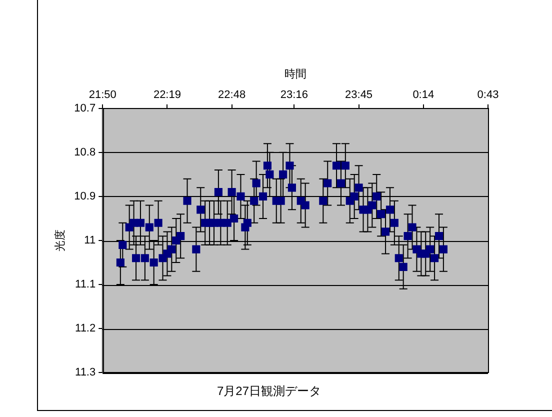  Describe the element at coordinates (294, 94) in the screenshot. I see `x-tick-label: 23:16` at that location.